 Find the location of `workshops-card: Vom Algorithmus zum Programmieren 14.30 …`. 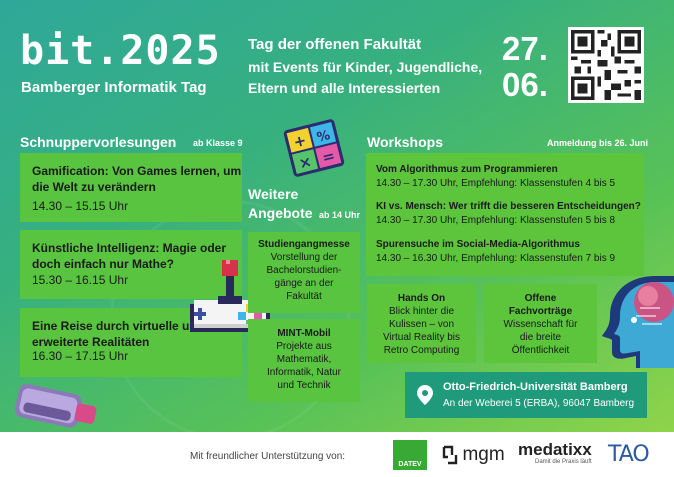

workshops-card: Vom Algorithmus zum Programmieren 14.30 … is located at coordinates (505, 214).